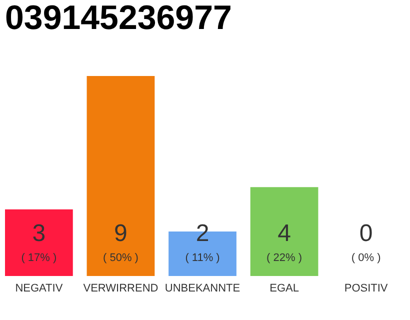 This screenshot has height=320, width=410. I want to click on data-label: 0, so click(366, 233).